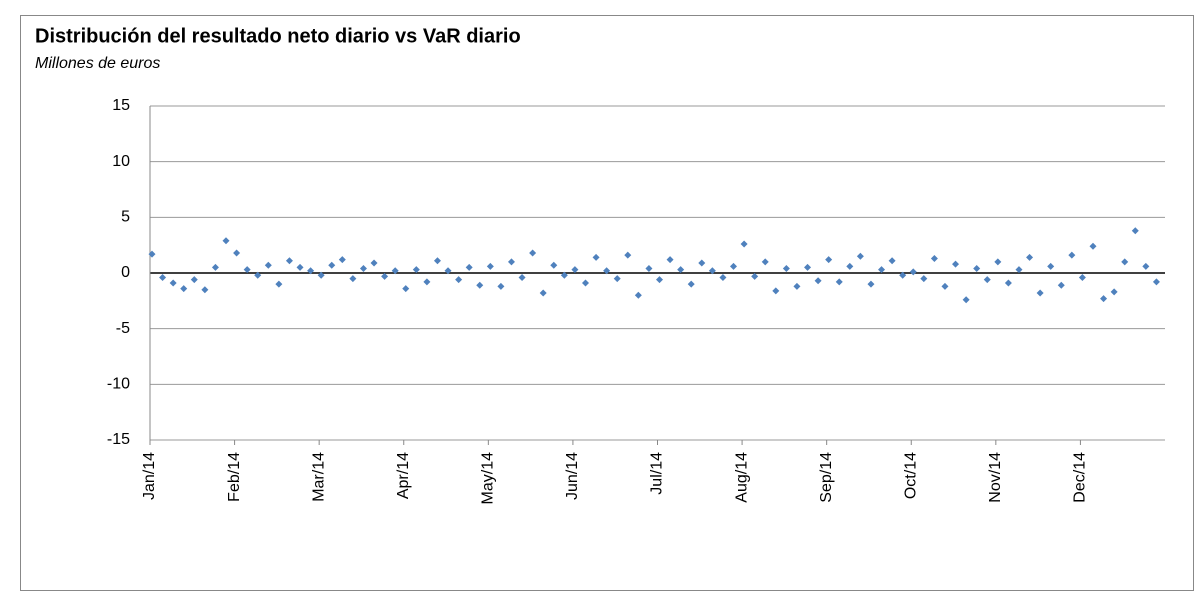  I want to click on y-tick-label: -15, so click(118, 439).